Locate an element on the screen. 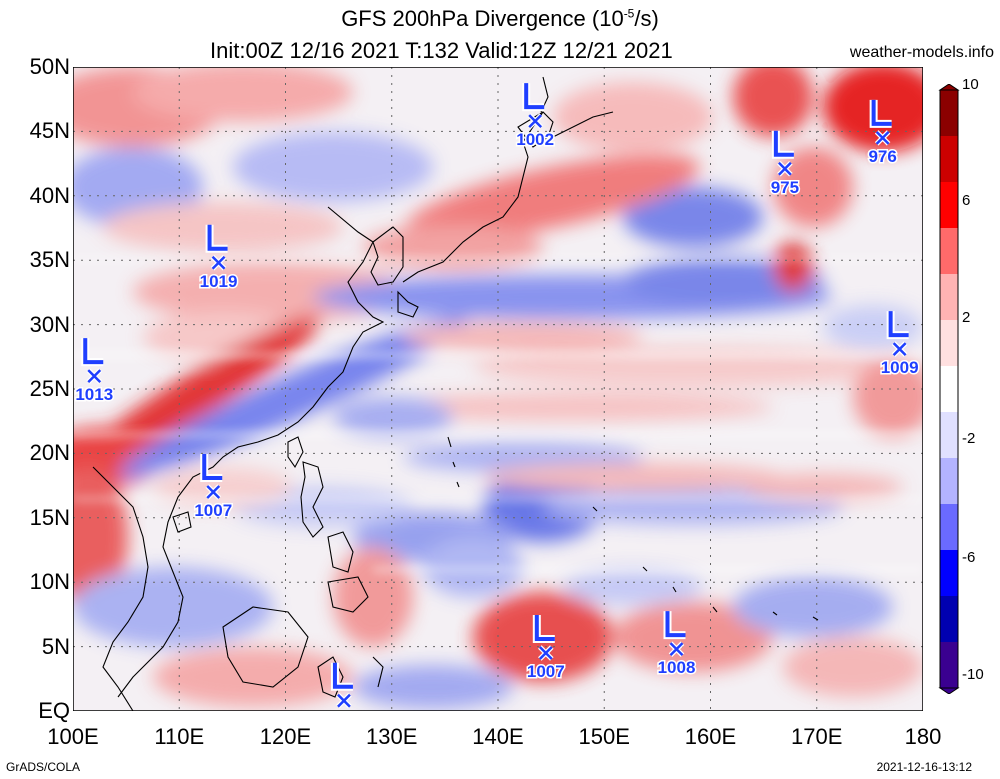 The image size is (1000, 779). lat-label: 50N is located at coordinates (49, 66).